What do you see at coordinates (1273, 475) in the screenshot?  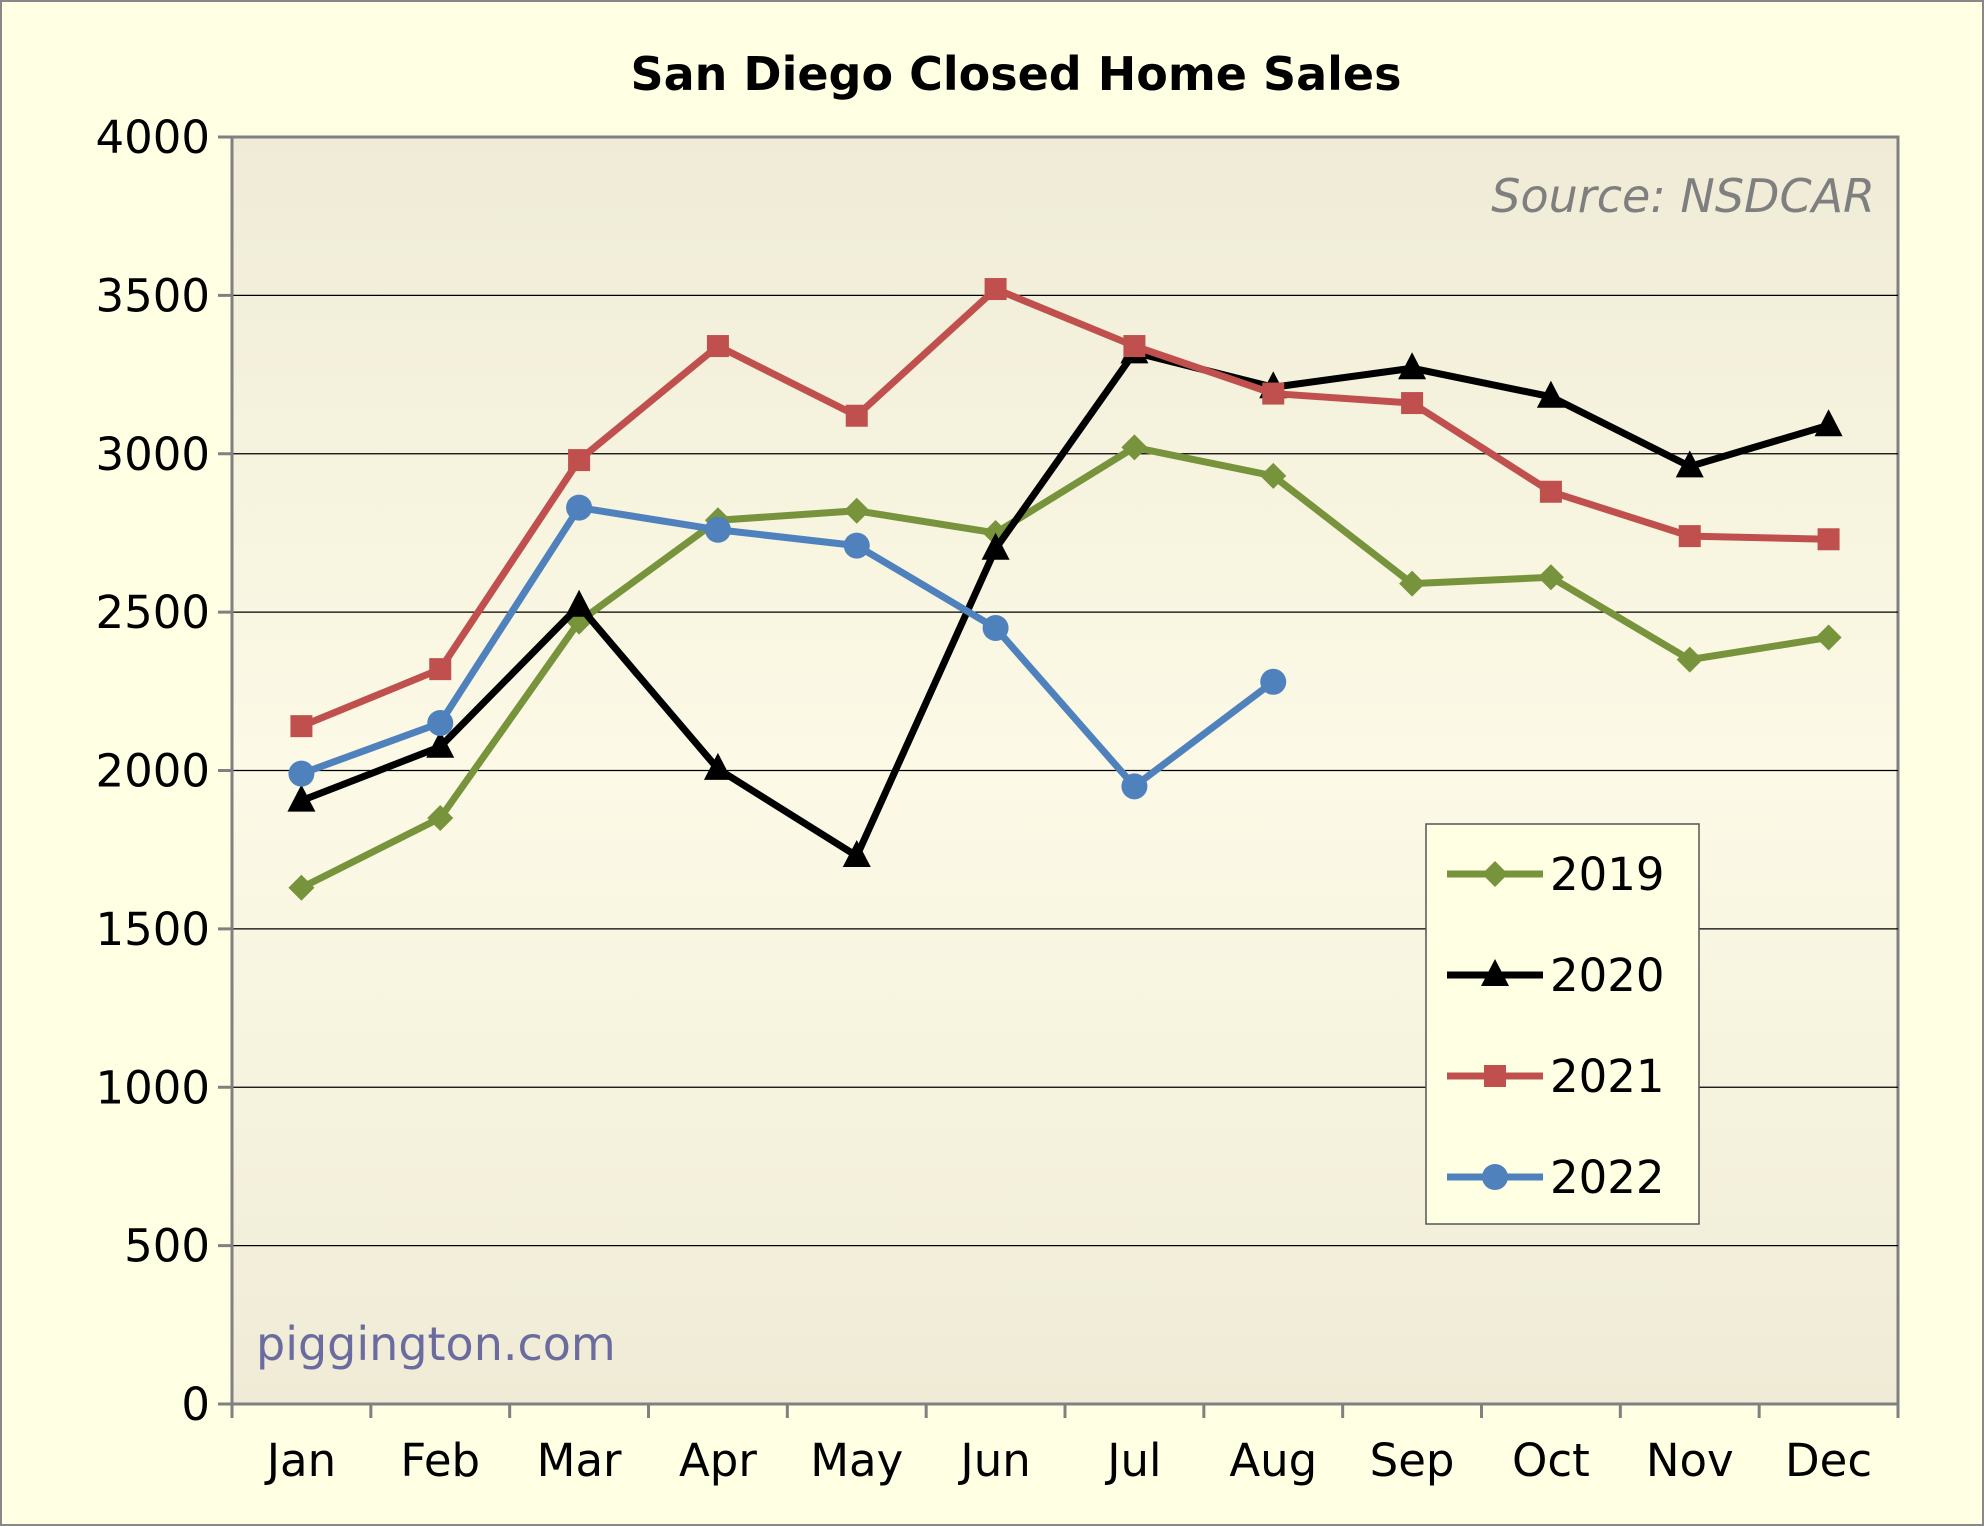 I see `data-point-2019-Aug` at bounding box center [1273, 475].